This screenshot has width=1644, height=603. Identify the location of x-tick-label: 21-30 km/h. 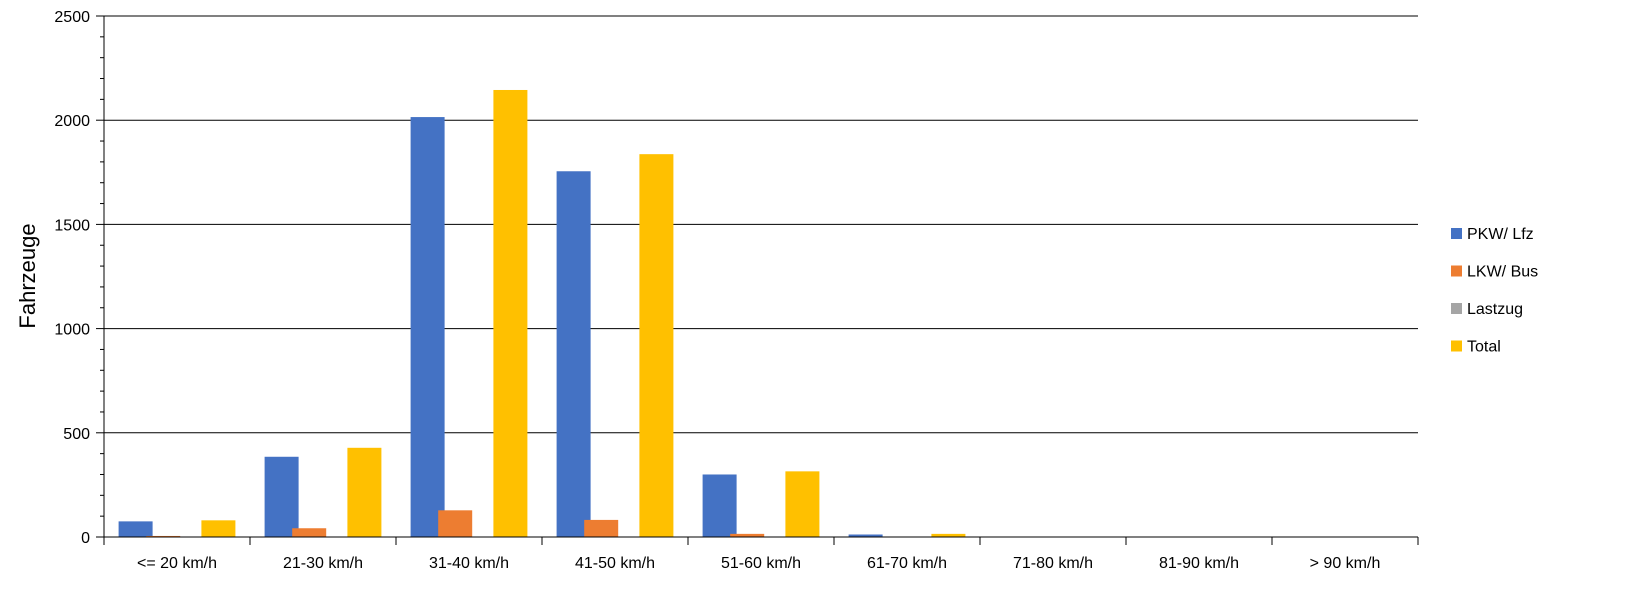
(323, 563).